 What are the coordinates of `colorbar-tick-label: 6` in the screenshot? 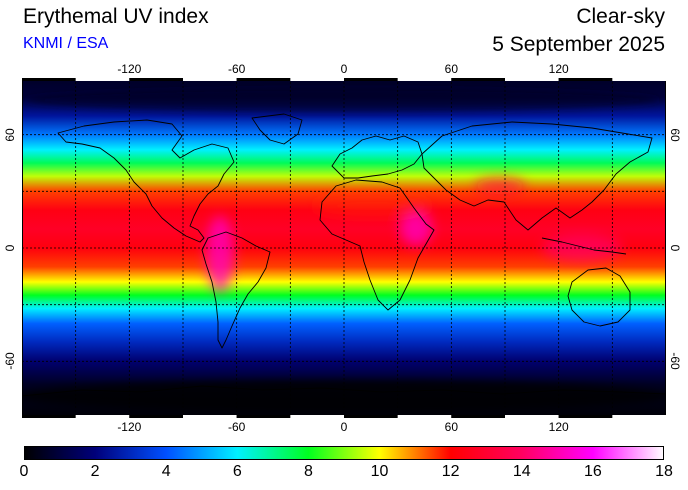 It's located at (237, 471).